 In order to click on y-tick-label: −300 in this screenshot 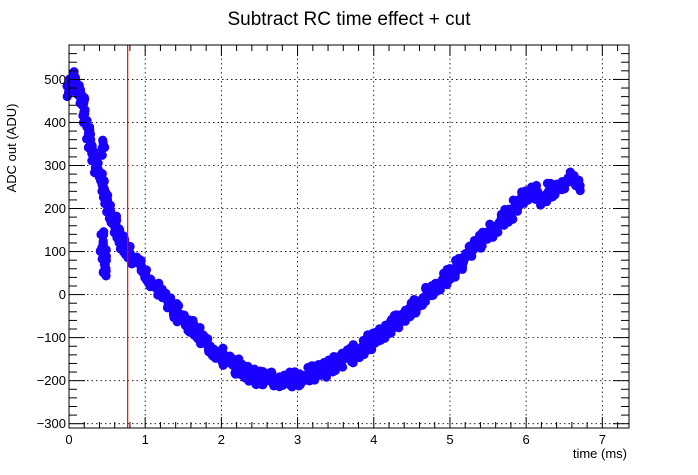, I will do `click(51, 423)`.